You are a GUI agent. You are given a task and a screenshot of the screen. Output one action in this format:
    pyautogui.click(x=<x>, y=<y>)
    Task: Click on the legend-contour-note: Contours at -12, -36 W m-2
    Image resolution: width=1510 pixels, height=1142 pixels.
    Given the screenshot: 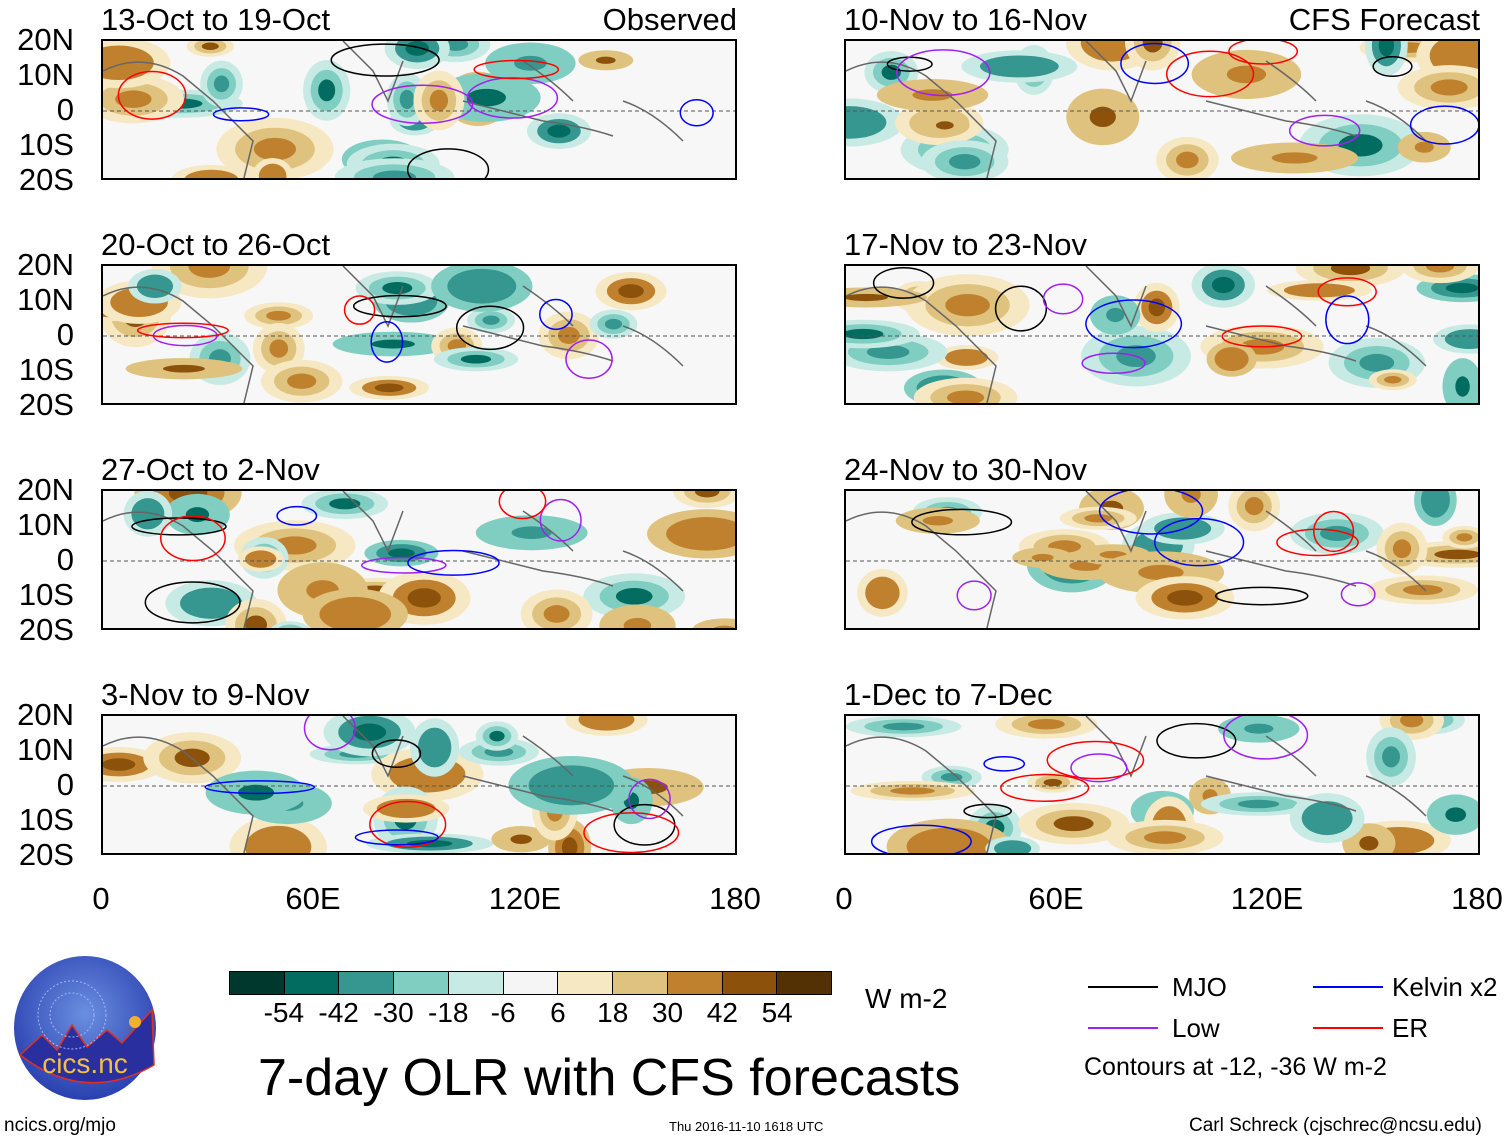 What is the action you would take?
    pyautogui.click(x=1235, y=1067)
    